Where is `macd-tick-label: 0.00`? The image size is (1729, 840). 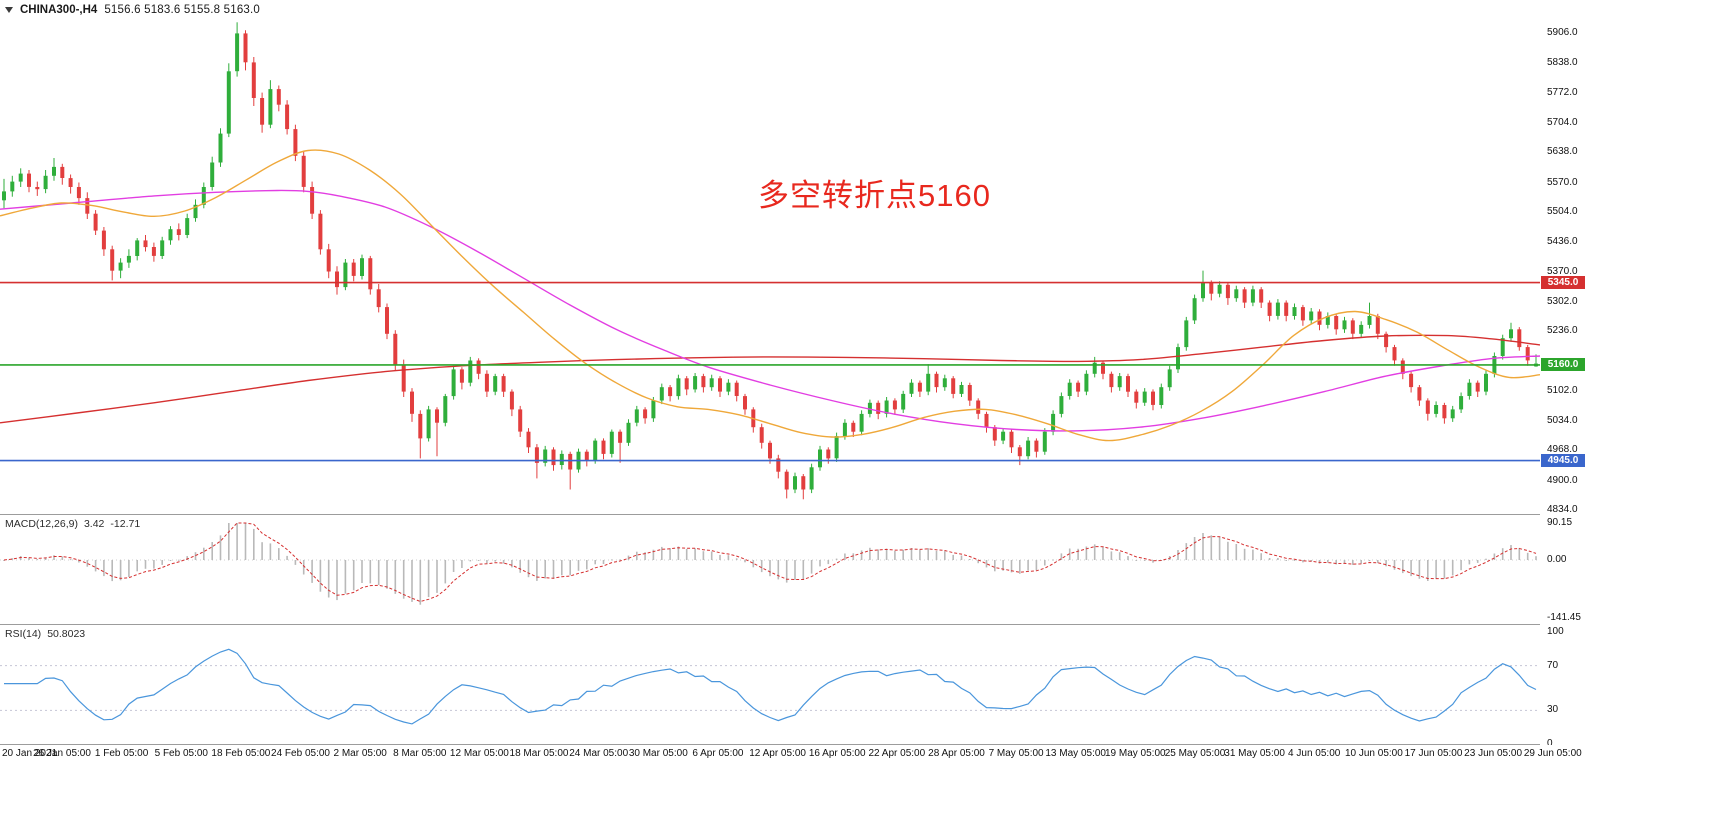 macd-tick-label: 0.00 is located at coordinates (1557, 559).